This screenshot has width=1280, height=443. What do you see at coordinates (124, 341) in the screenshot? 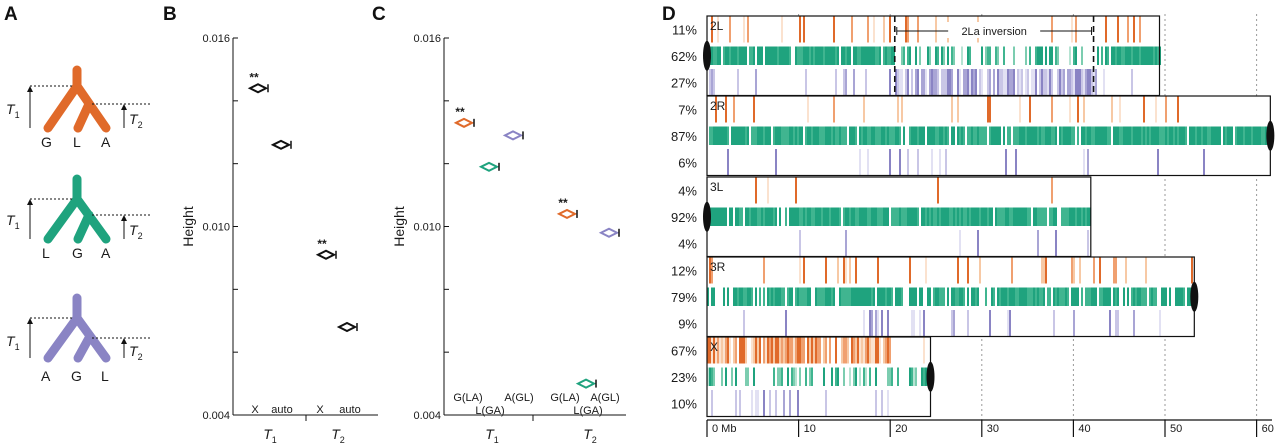
I see `tree-3-t2-arrowhead` at bounding box center [124, 341].